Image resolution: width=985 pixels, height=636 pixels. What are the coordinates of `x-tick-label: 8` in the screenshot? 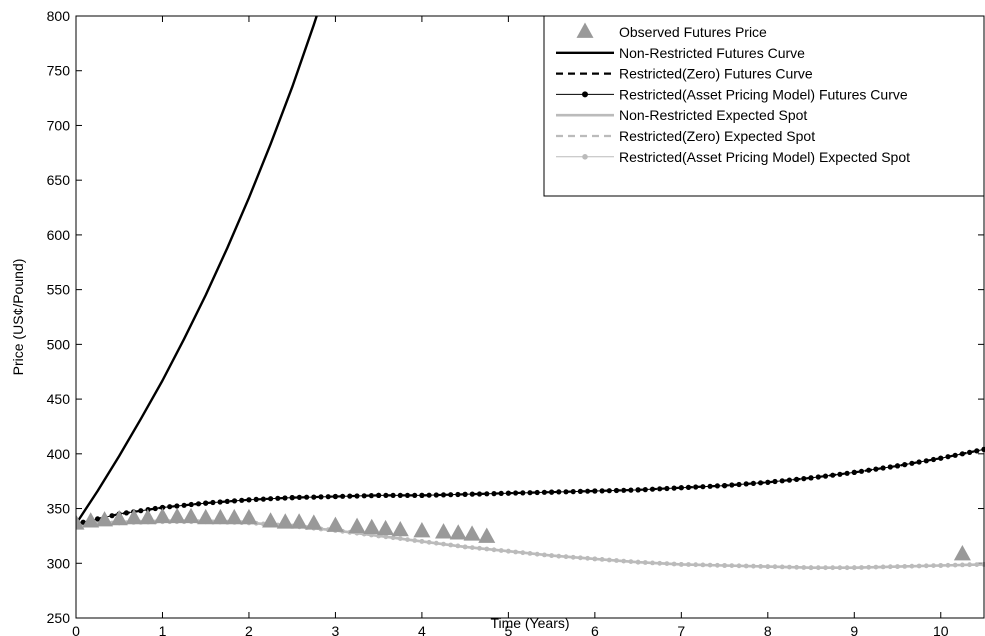 It's located at (768, 629).